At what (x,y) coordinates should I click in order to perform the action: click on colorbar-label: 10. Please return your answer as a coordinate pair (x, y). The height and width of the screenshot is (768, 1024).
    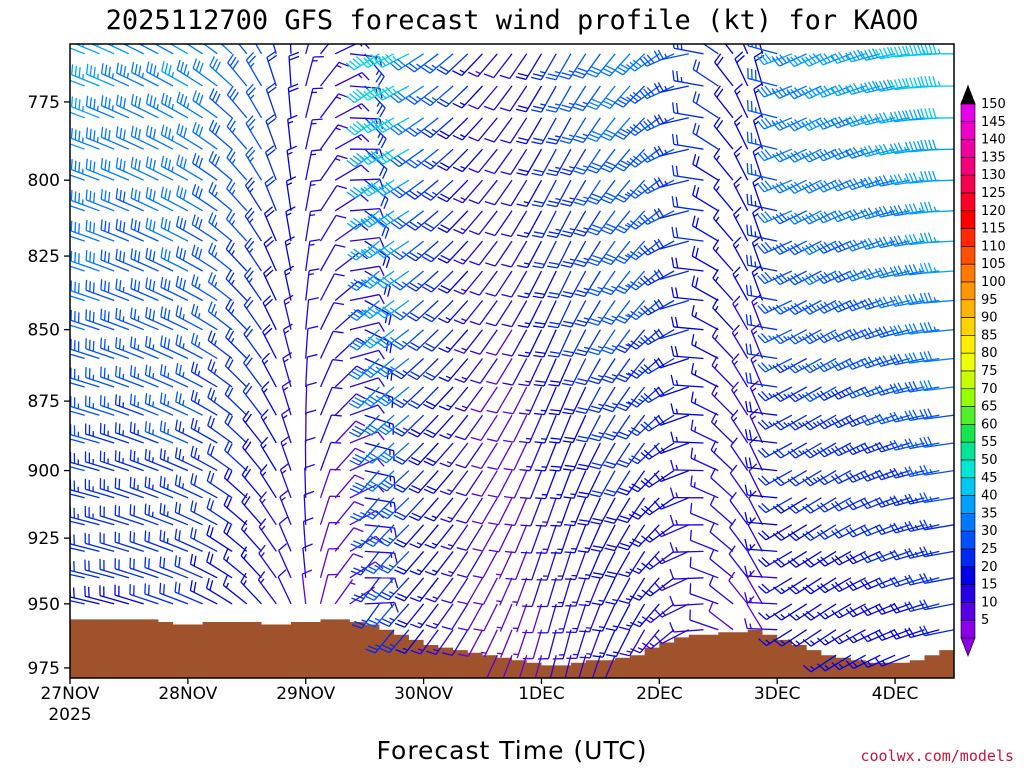
    Looking at the image, I should click on (989, 602).